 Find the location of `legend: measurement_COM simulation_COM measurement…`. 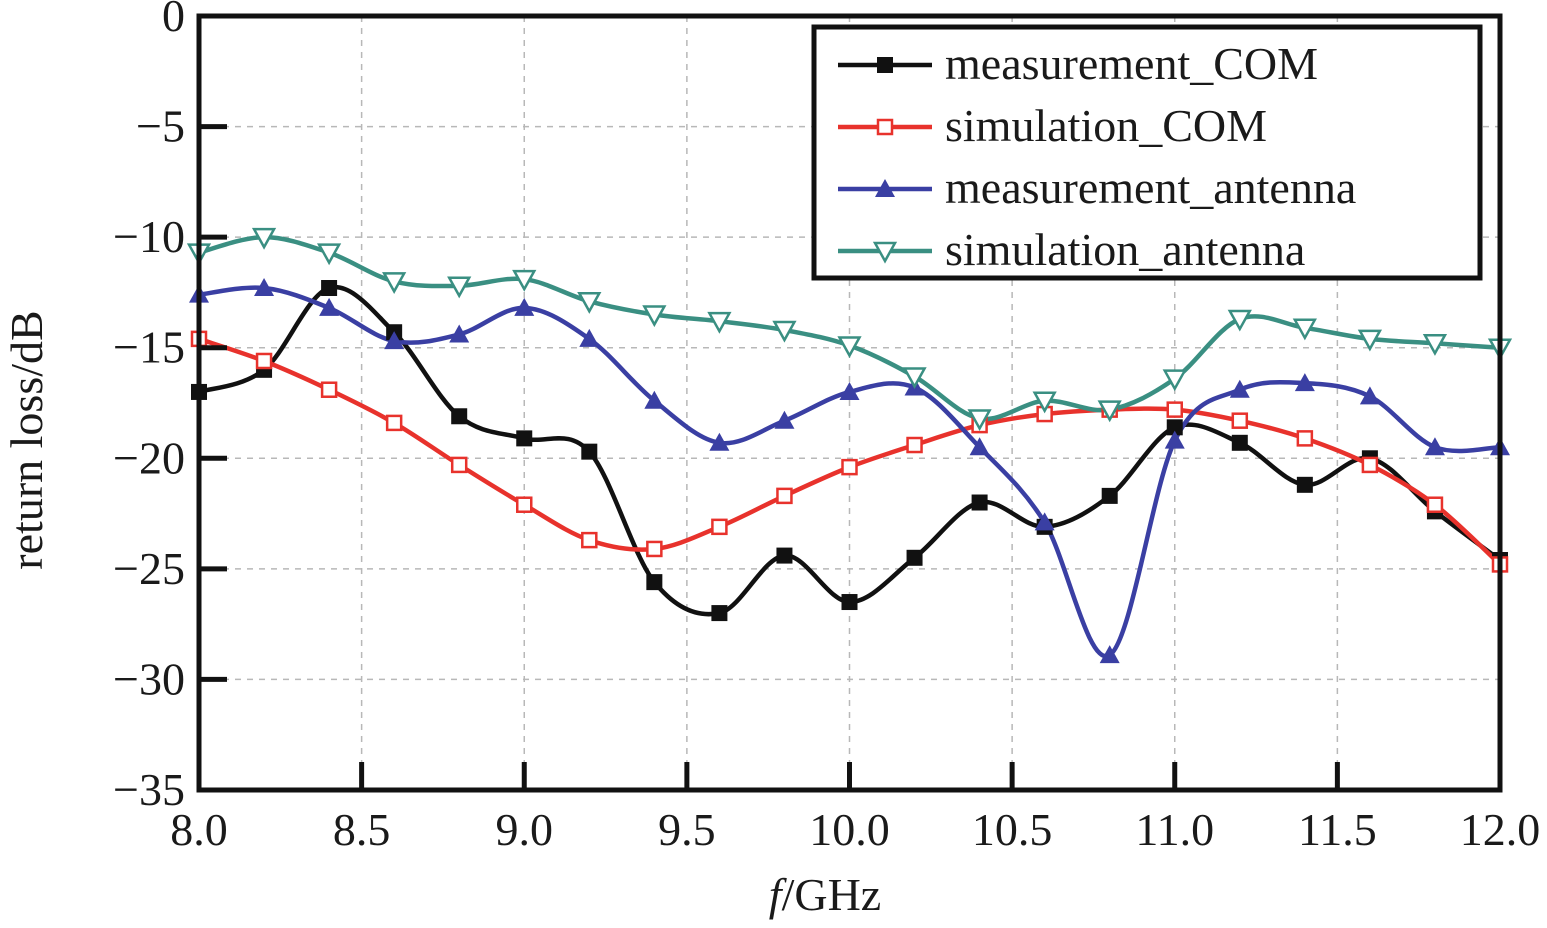

legend: measurement_COM simulation_COM measurement… is located at coordinates (1147, 152).